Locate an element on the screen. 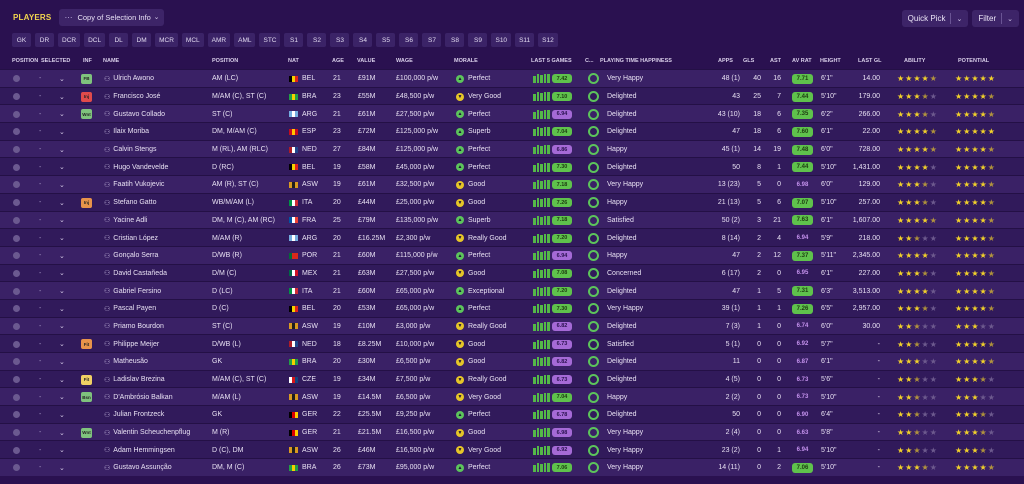 This screenshot has height=484, width=1024. player-name: Ladislav Brezina is located at coordinates (139, 380).